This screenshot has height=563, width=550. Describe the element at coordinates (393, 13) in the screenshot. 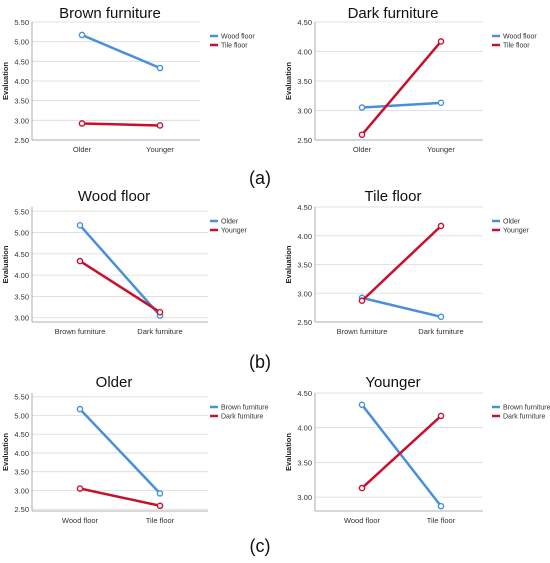

I see `chart-title: Dark furniture` at that location.